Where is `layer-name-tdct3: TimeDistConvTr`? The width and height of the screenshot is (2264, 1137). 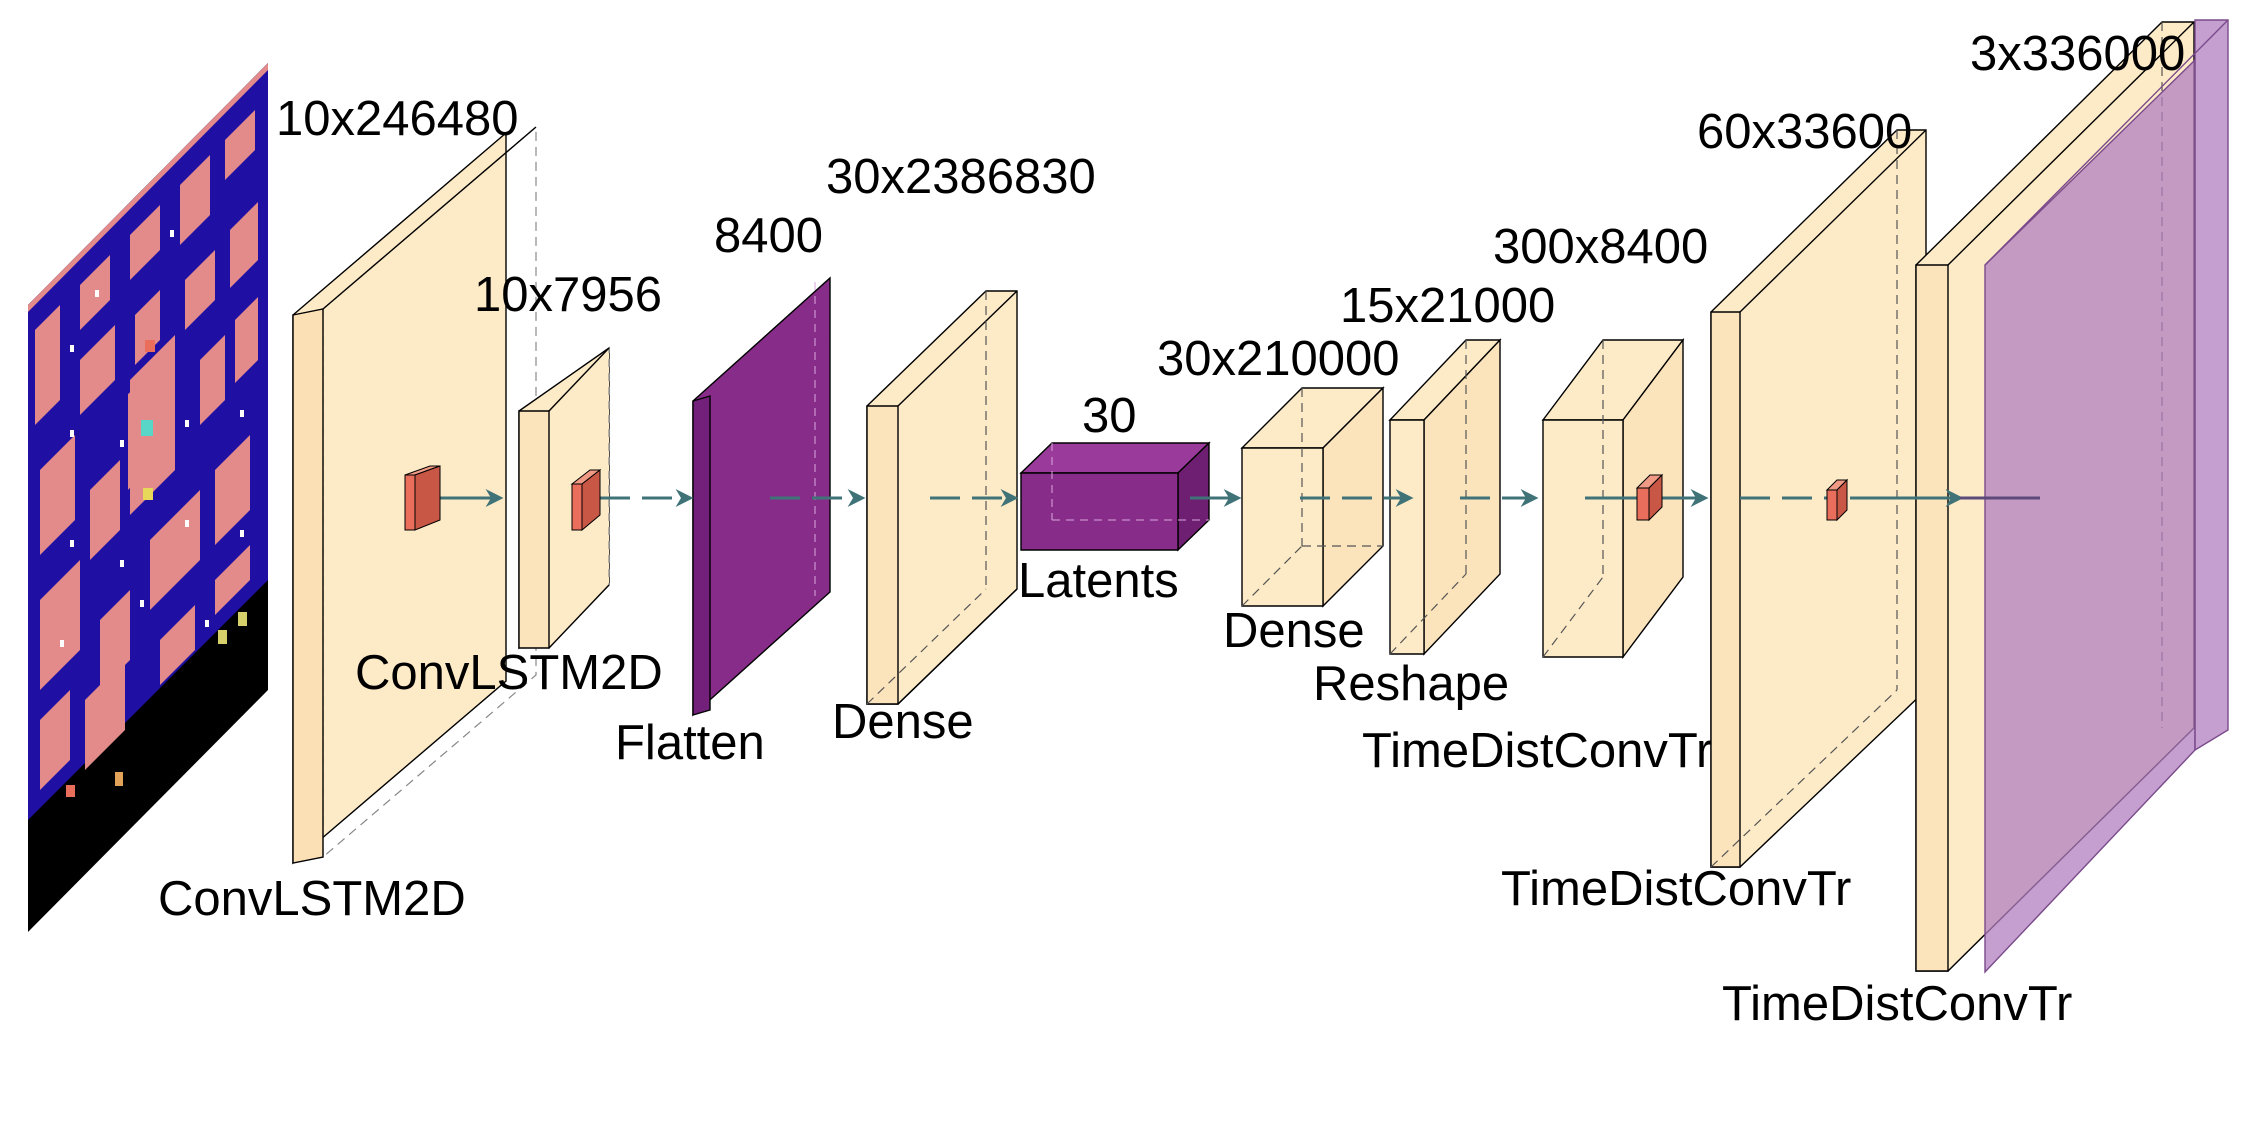
layer-name-tdct3: TimeDistConvTr is located at coordinates (1897, 1004).